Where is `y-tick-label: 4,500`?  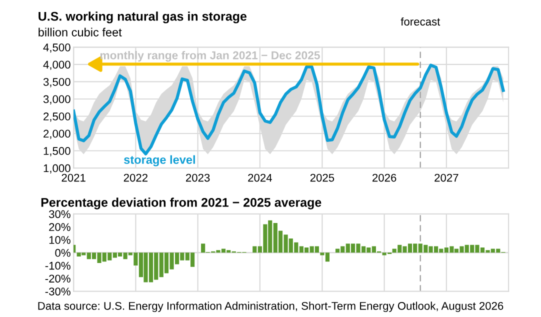
y-tick-label: 4,500 is located at coordinates (56, 48).